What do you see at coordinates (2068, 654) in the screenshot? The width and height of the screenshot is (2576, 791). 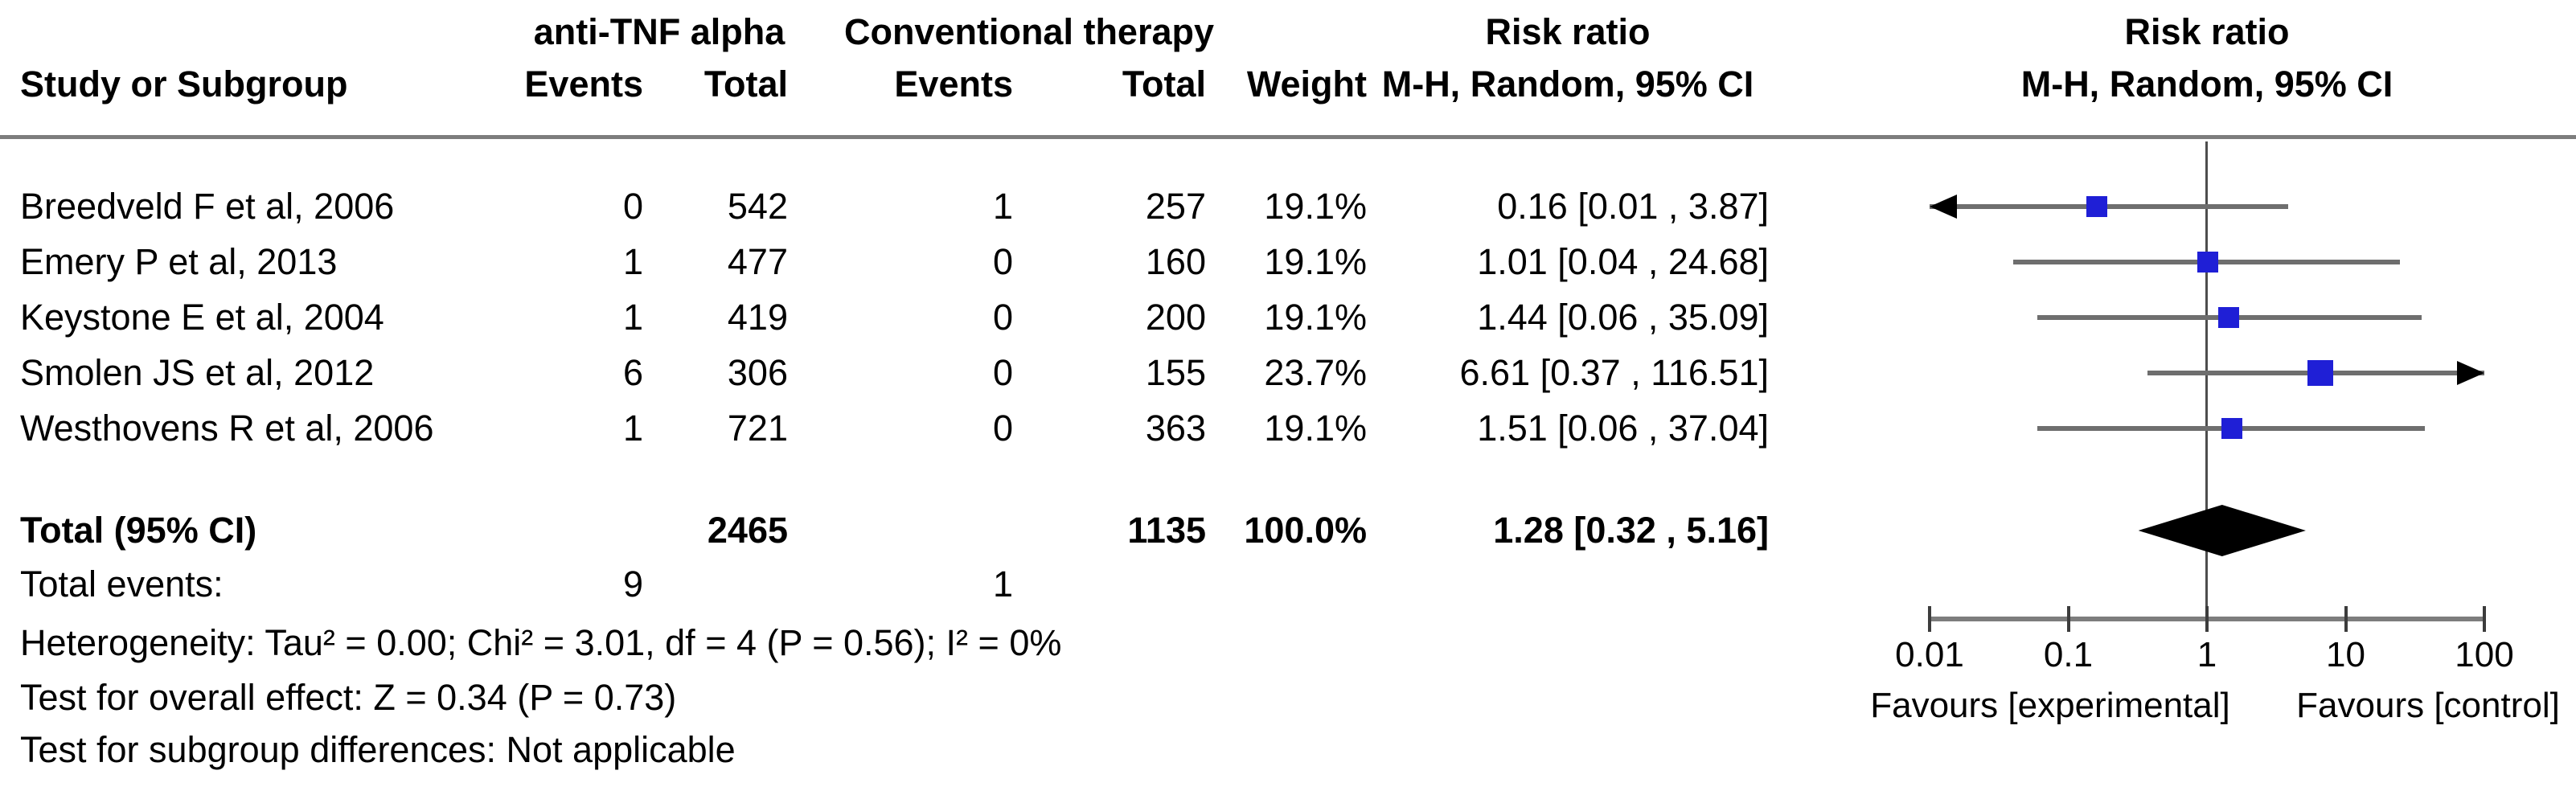 I see `axis-tick-label: 0.1` at bounding box center [2068, 654].